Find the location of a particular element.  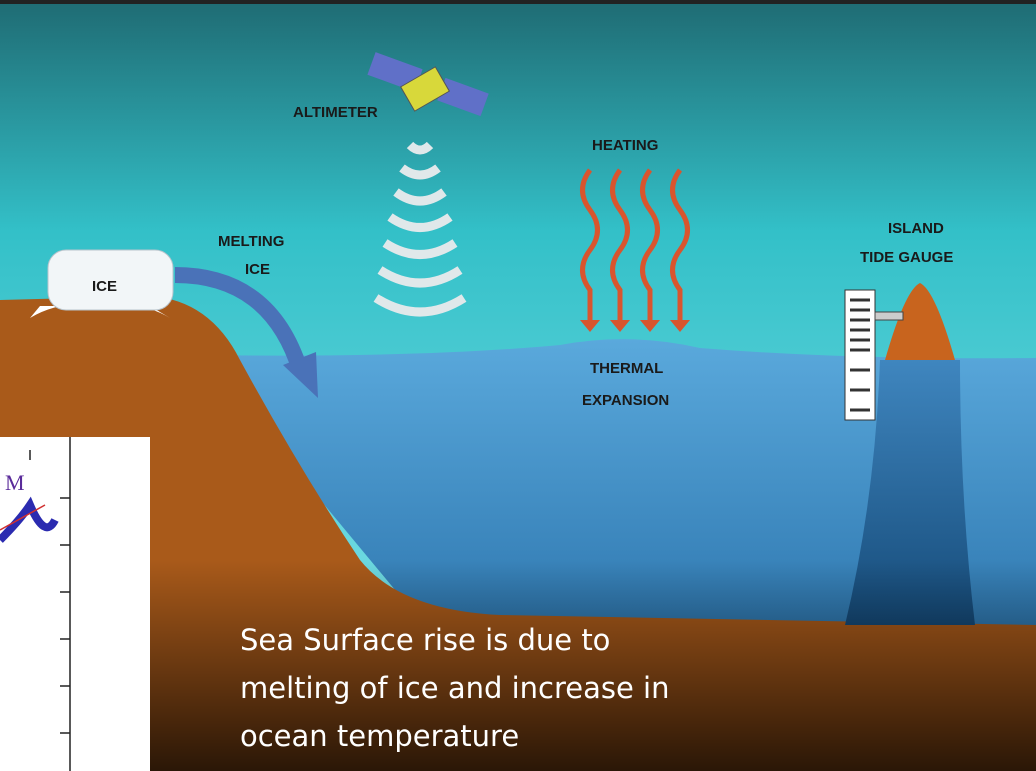

tide-gauge is located at coordinates (874, 355).